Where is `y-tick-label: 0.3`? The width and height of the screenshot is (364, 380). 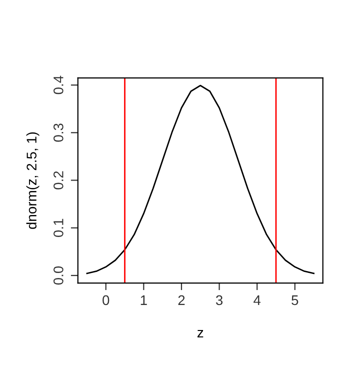
y-tick-label: 0.3 is located at coordinates (59, 133).